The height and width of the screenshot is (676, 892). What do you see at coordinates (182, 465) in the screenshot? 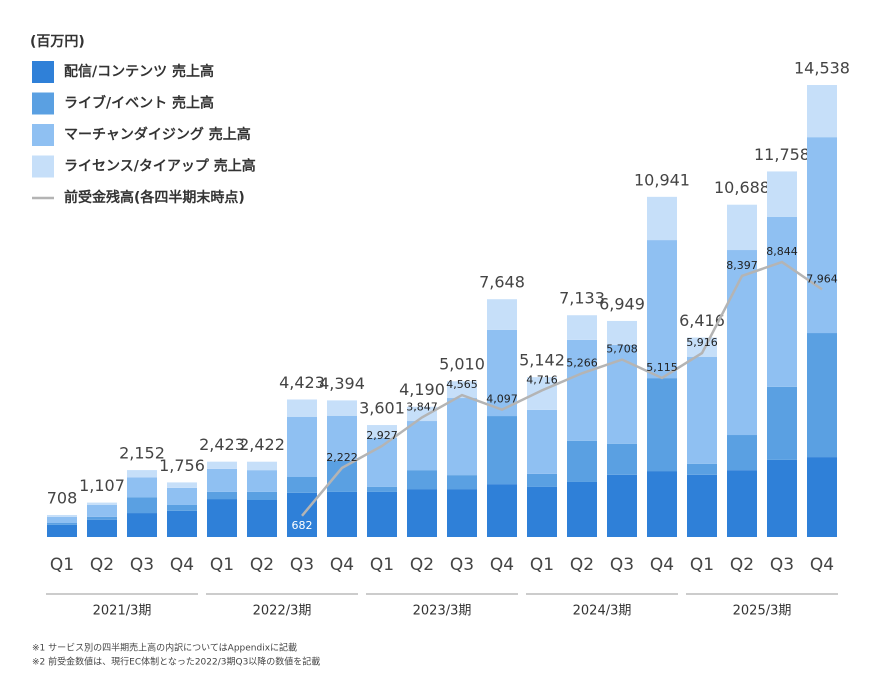
I see `total-label: 1,756` at bounding box center [182, 465].